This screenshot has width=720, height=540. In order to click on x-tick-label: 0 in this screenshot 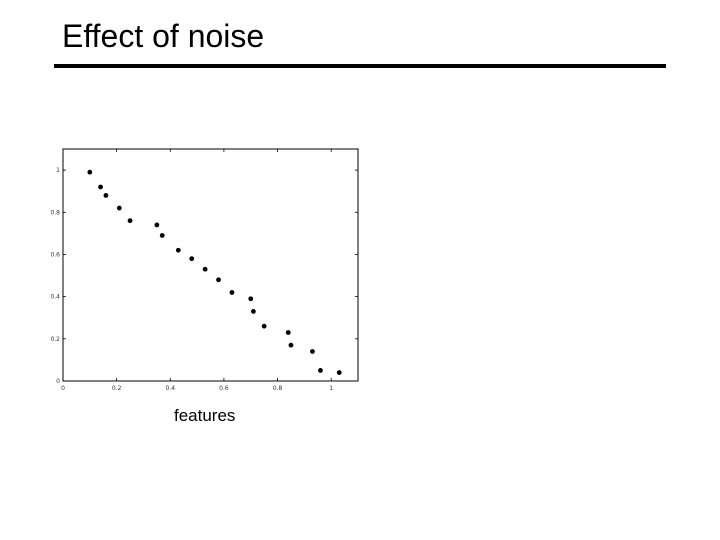, I will do `click(63, 388)`.